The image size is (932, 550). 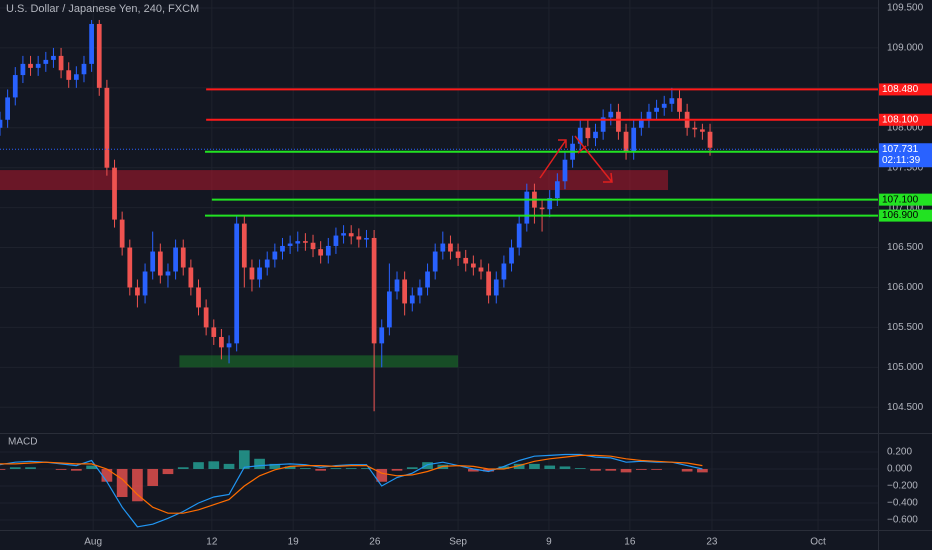 I want to click on y-tick-label: 108.000, so click(x=905, y=127).